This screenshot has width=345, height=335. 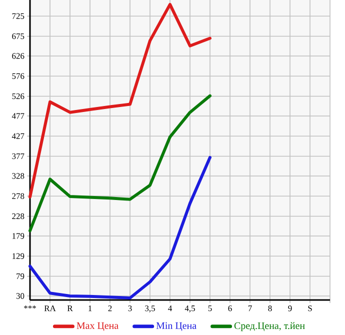 What do you see at coordinates (20, 276) in the screenshot?
I see `y-tick-label: 79` at bounding box center [20, 276].